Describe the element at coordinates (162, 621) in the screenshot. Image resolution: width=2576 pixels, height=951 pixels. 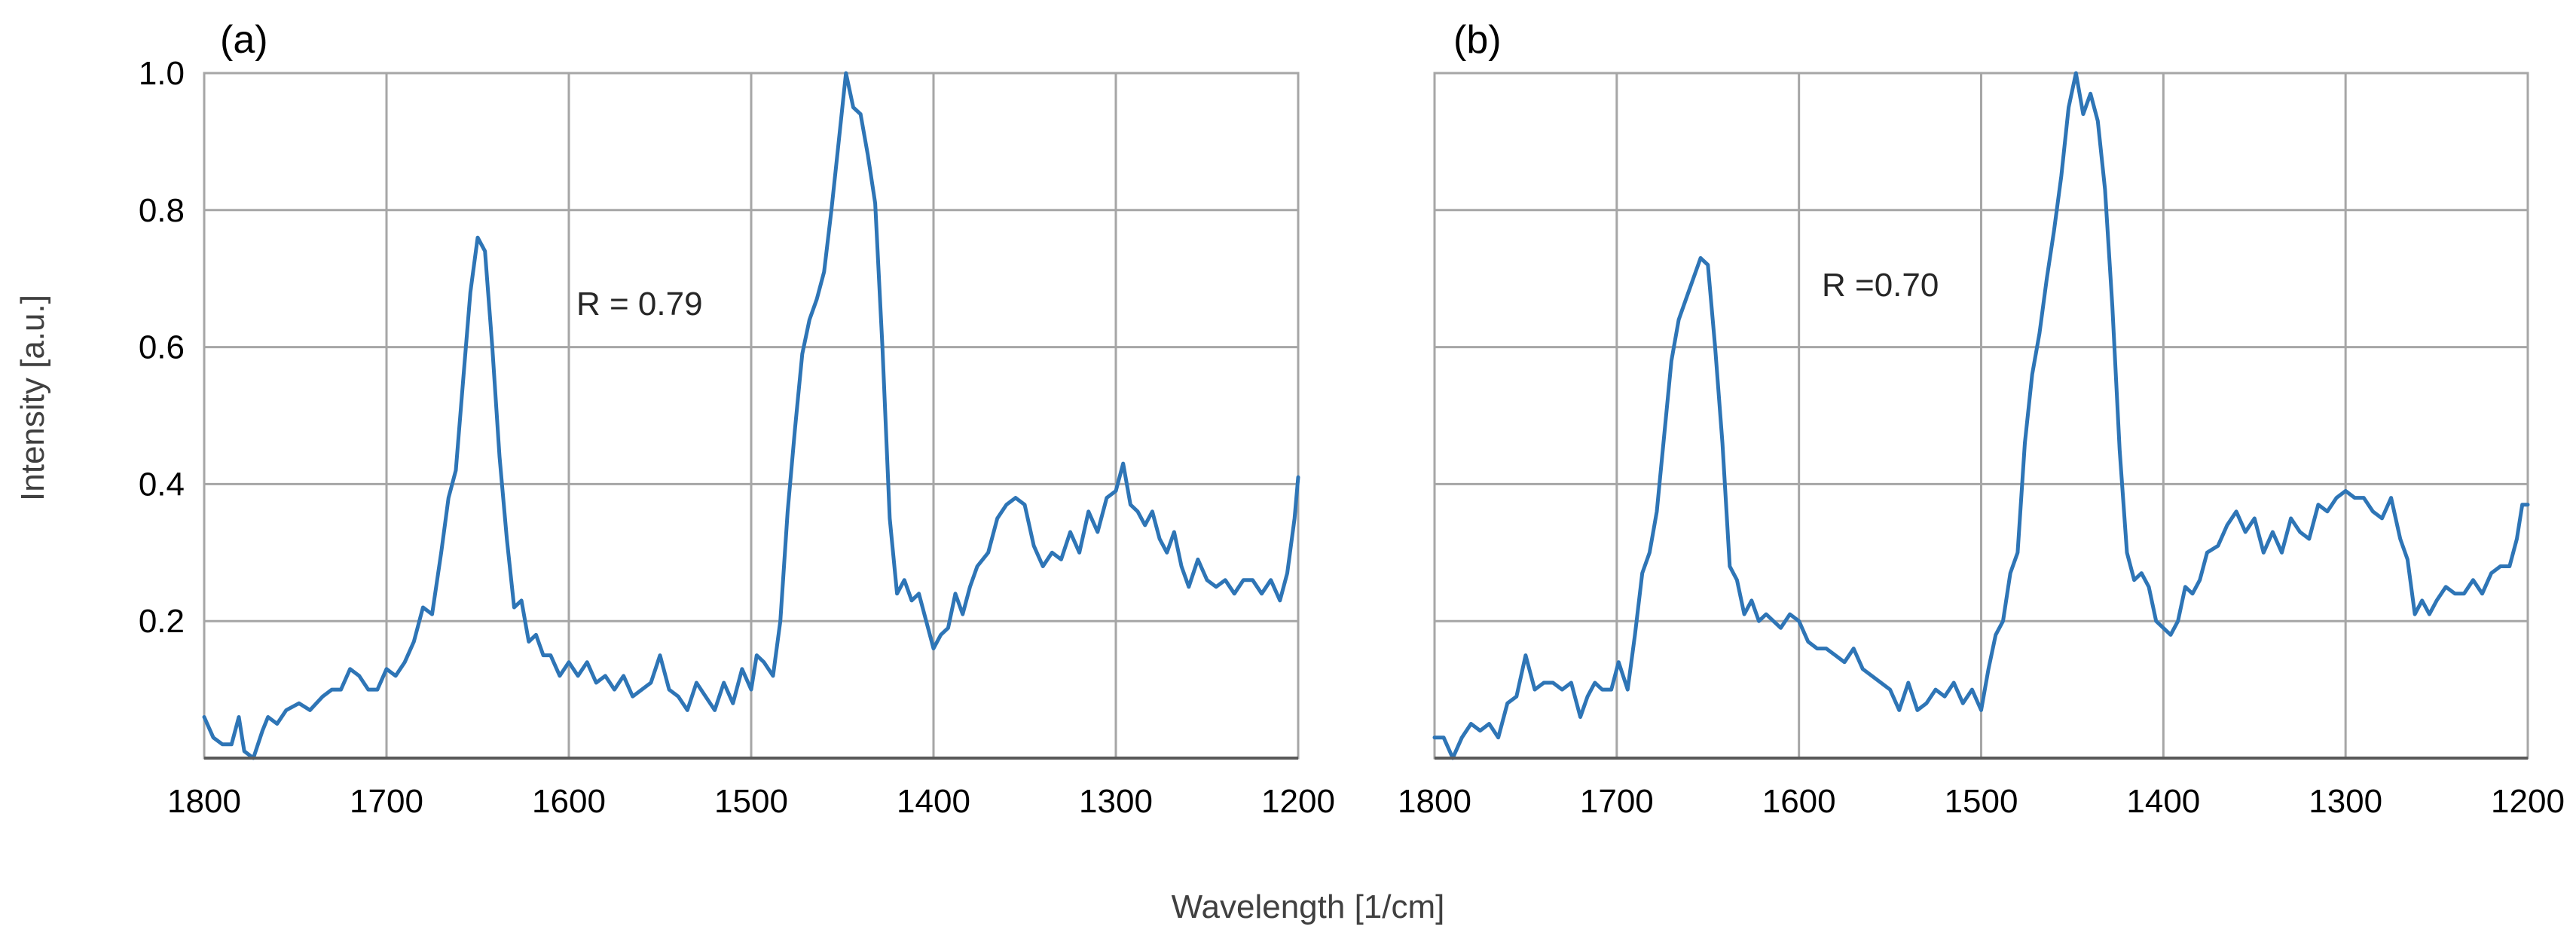
I see `y-tick-label: 0.2` at that location.